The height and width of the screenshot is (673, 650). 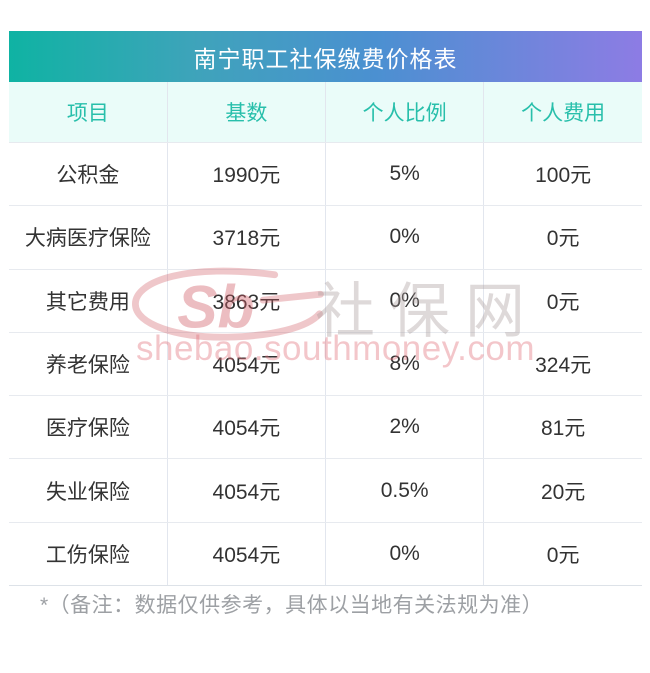 I want to click on cell-item: 大病医疗保险, so click(x=88, y=237).